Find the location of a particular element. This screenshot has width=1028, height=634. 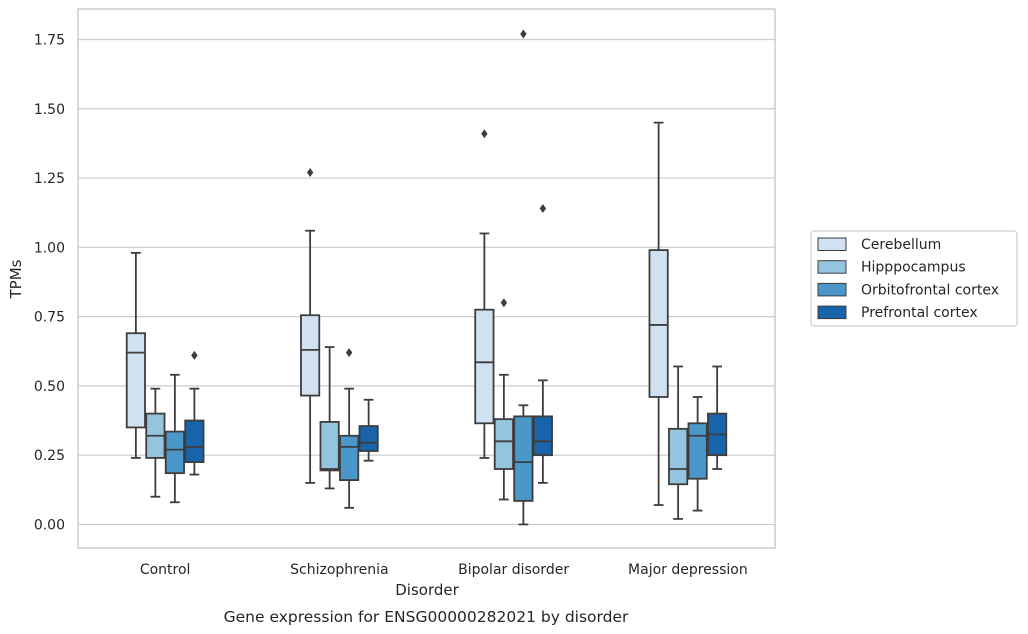

y-tick-label-0: 0.00 is located at coordinates (49, 525).